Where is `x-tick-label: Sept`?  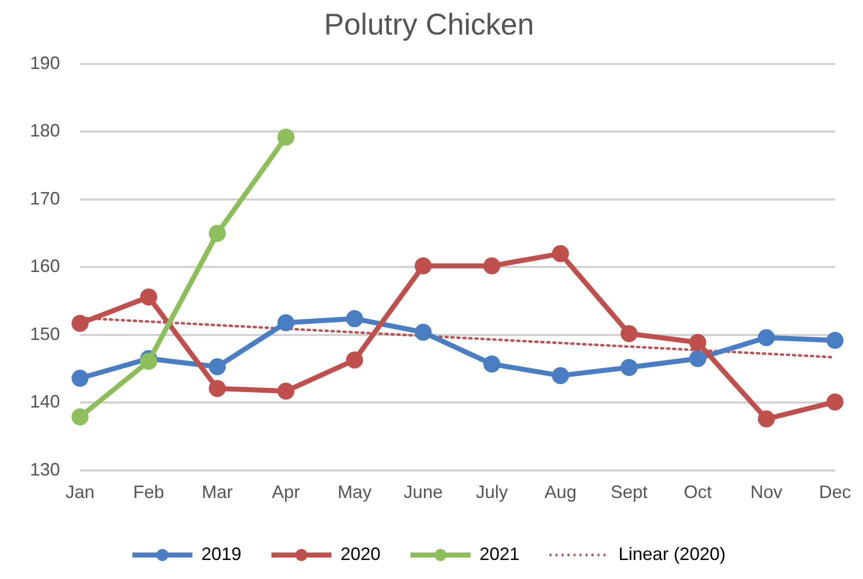
x-tick-label: Sept is located at coordinates (629, 492).